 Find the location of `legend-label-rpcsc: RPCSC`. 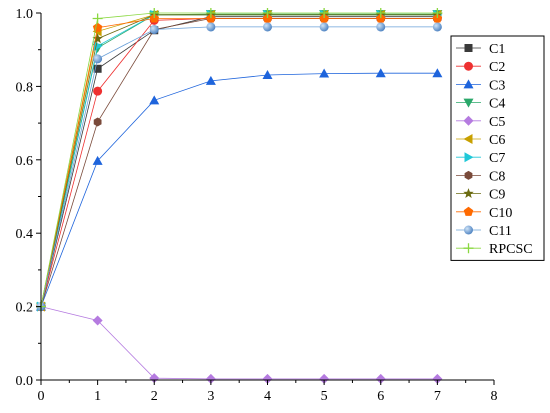

legend-label-rpcsc: RPCSC is located at coordinates (511, 249).